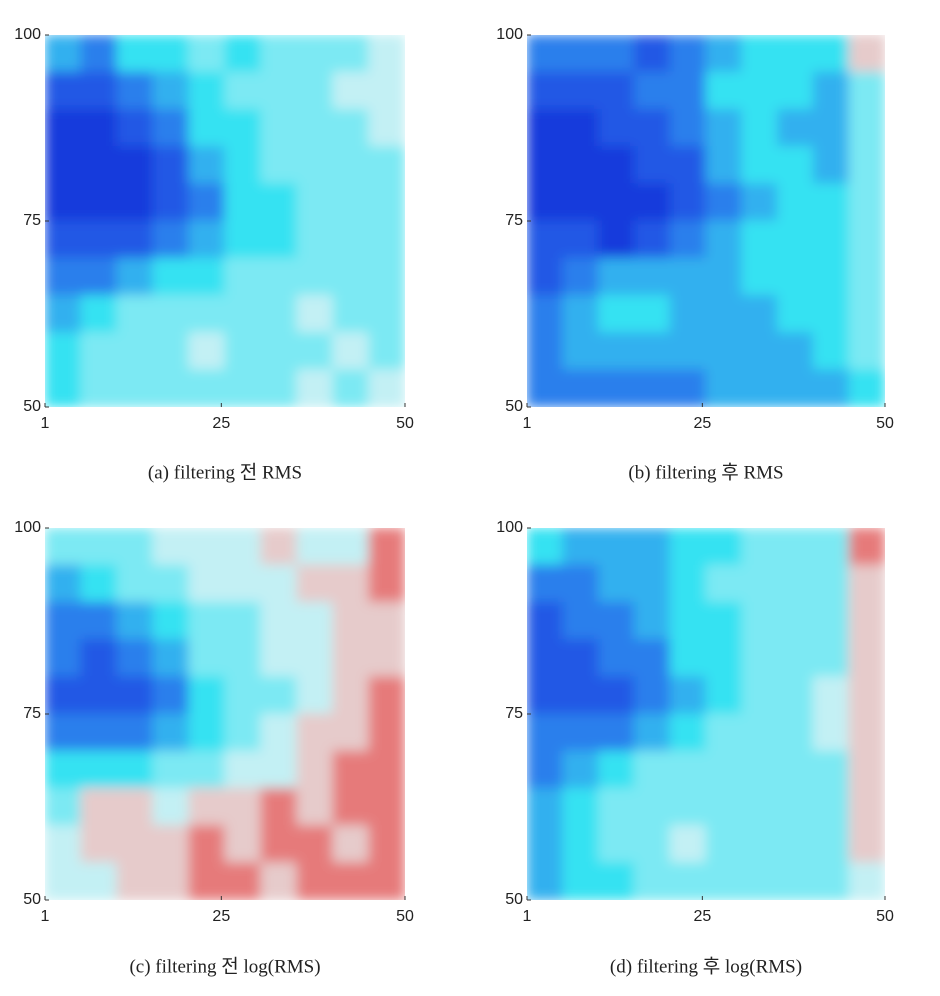  What do you see at coordinates (514, 406) in the screenshot?
I see `y-tick-label: 50` at bounding box center [514, 406].